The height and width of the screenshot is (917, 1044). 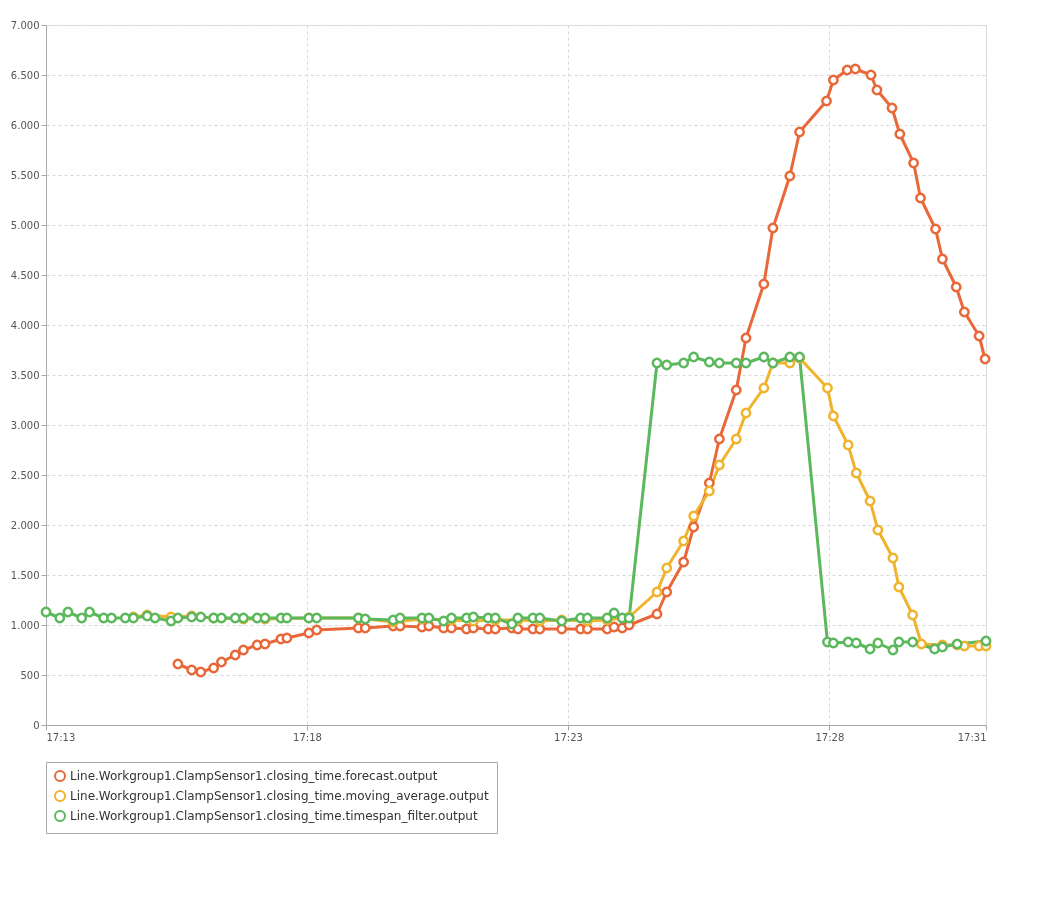 I want to click on y-tick-label: 500, so click(x=30, y=675).